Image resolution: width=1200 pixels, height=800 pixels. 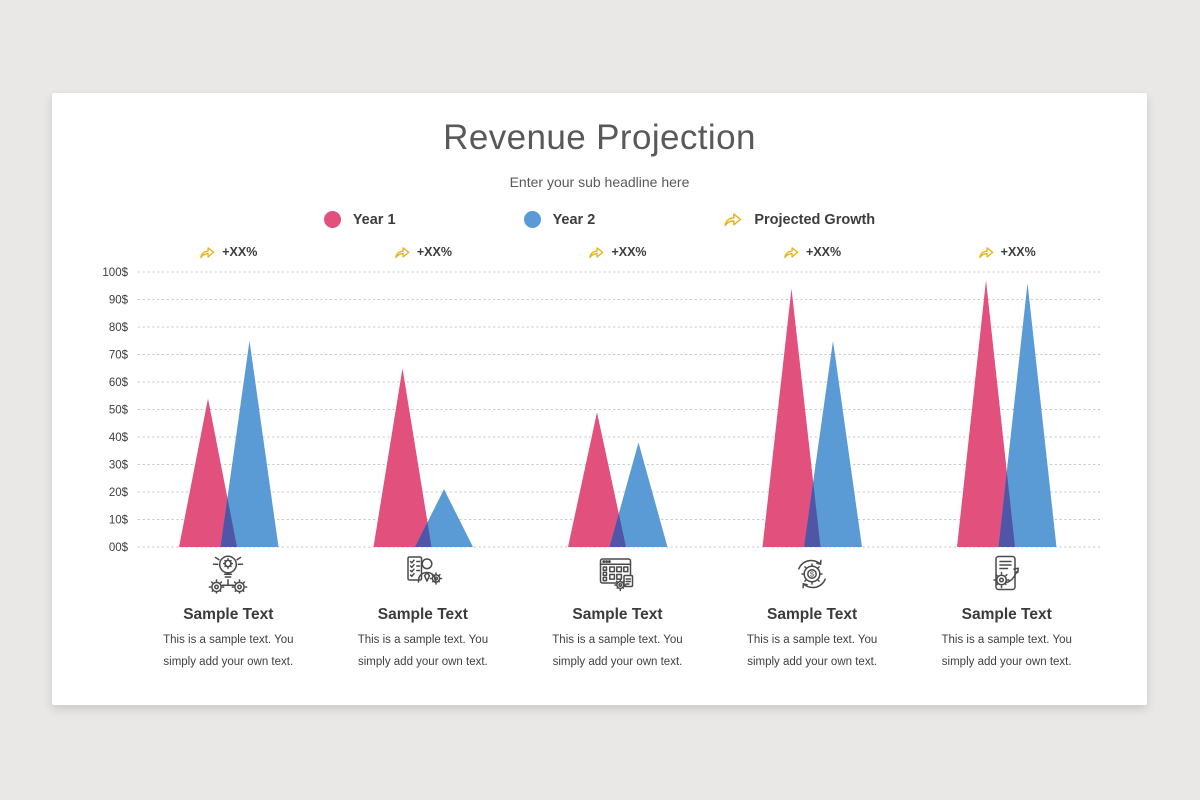 I want to click on y-tick-label: 20$, so click(x=119, y=493).